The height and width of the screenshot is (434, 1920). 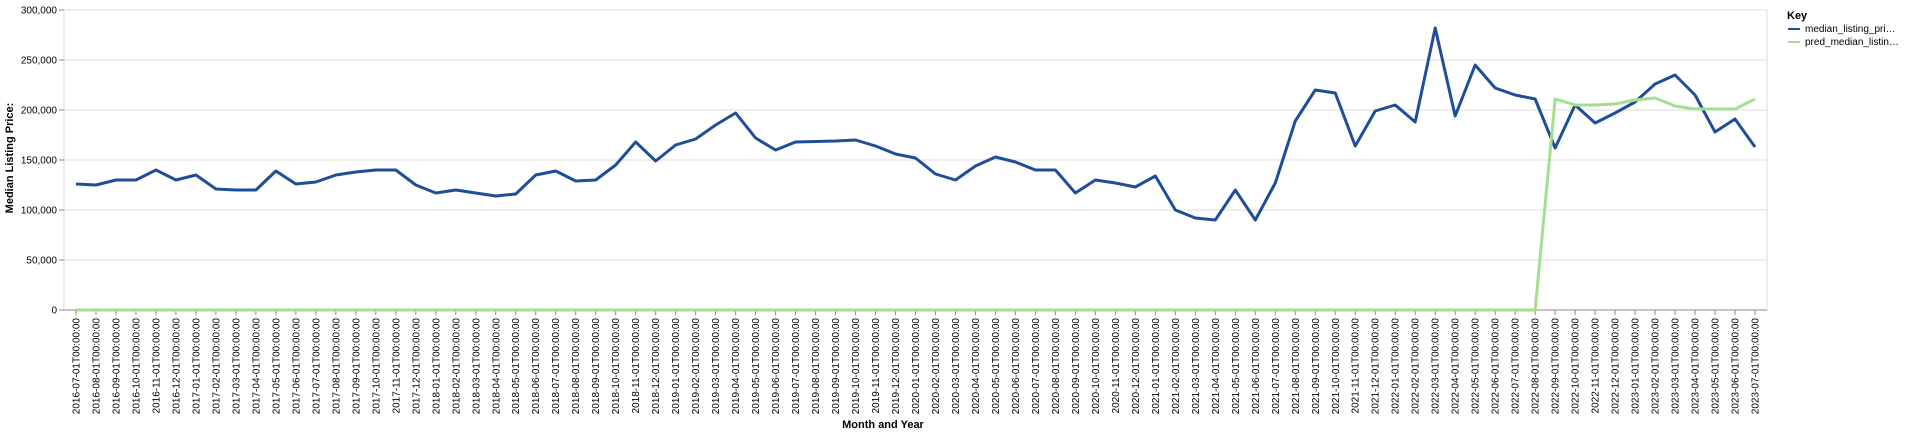 What do you see at coordinates (1116, 366) in the screenshot?
I see `x-tick-label: 2020-11-01T00:00:00` at bounding box center [1116, 366].